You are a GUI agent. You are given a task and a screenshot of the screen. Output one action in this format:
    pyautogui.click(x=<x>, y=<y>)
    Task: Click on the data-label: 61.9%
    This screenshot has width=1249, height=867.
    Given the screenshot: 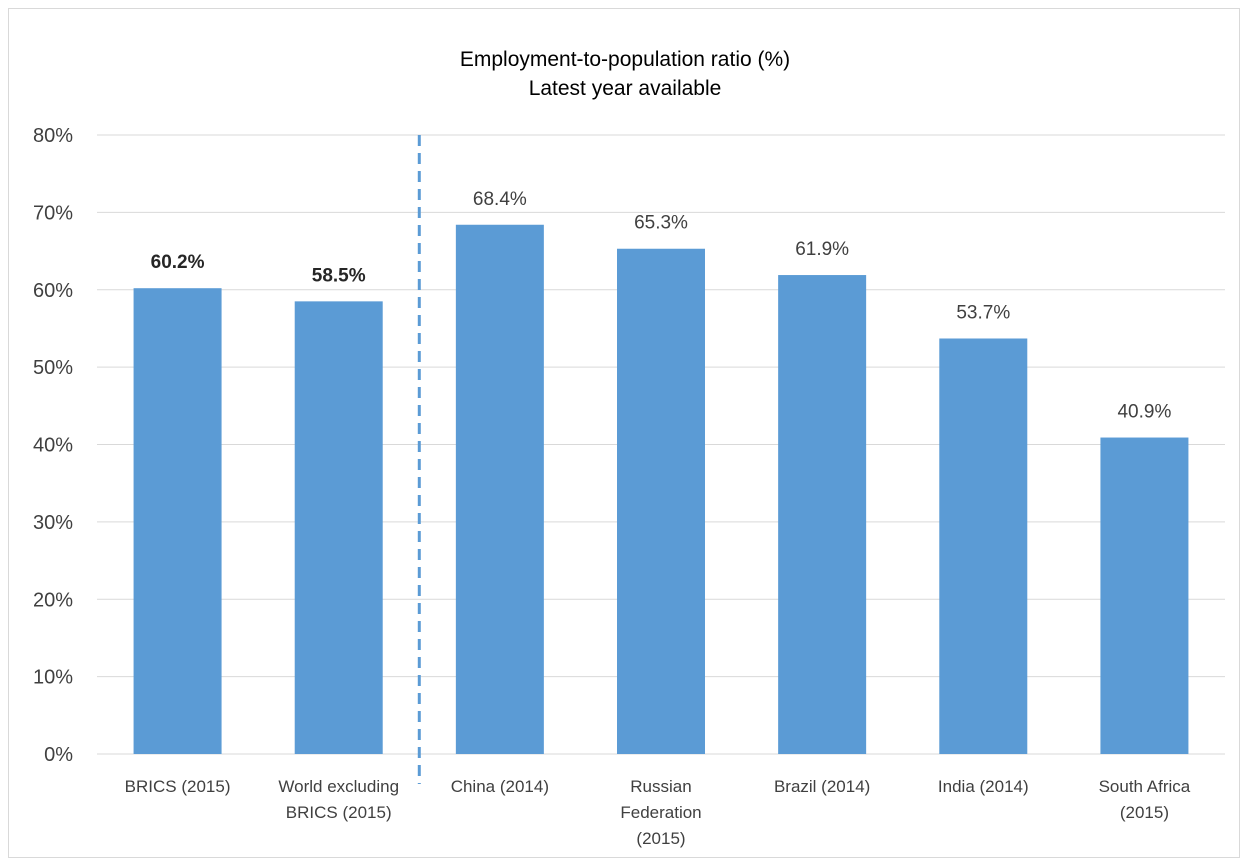 What is the action you would take?
    pyautogui.click(x=822, y=249)
    